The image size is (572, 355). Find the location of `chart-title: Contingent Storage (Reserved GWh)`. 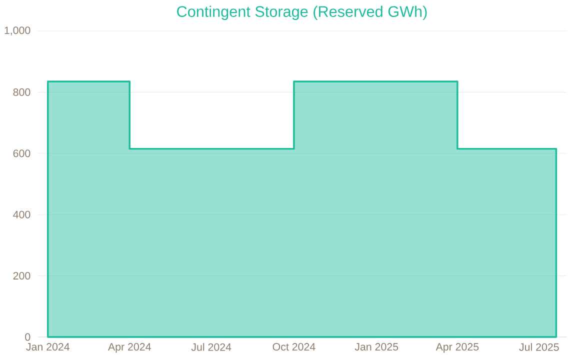

chart-title: Contingent Storage (Reserved GWh) is located at coordinates (302, 13).